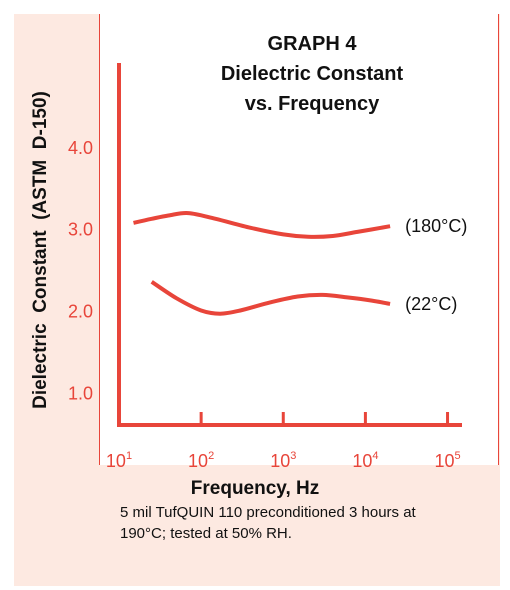 The image size is (510, 590). What do you see at coordinates (201, 460) in the screenshot?
I see `x-tick-label: 10²` at bounding box center [201, 460].